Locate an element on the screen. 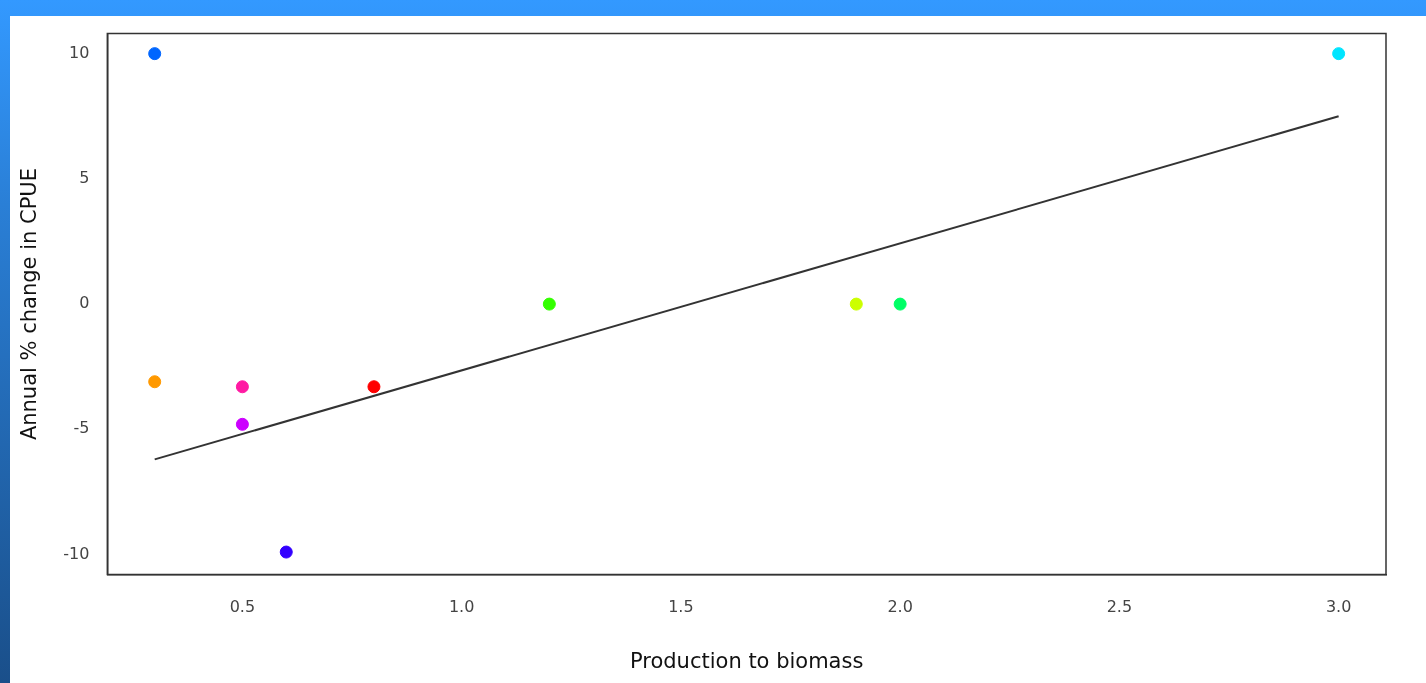 This screenshot has width=1426, height=683. y-tick-label: -5 is located at coordinates (81, 428).